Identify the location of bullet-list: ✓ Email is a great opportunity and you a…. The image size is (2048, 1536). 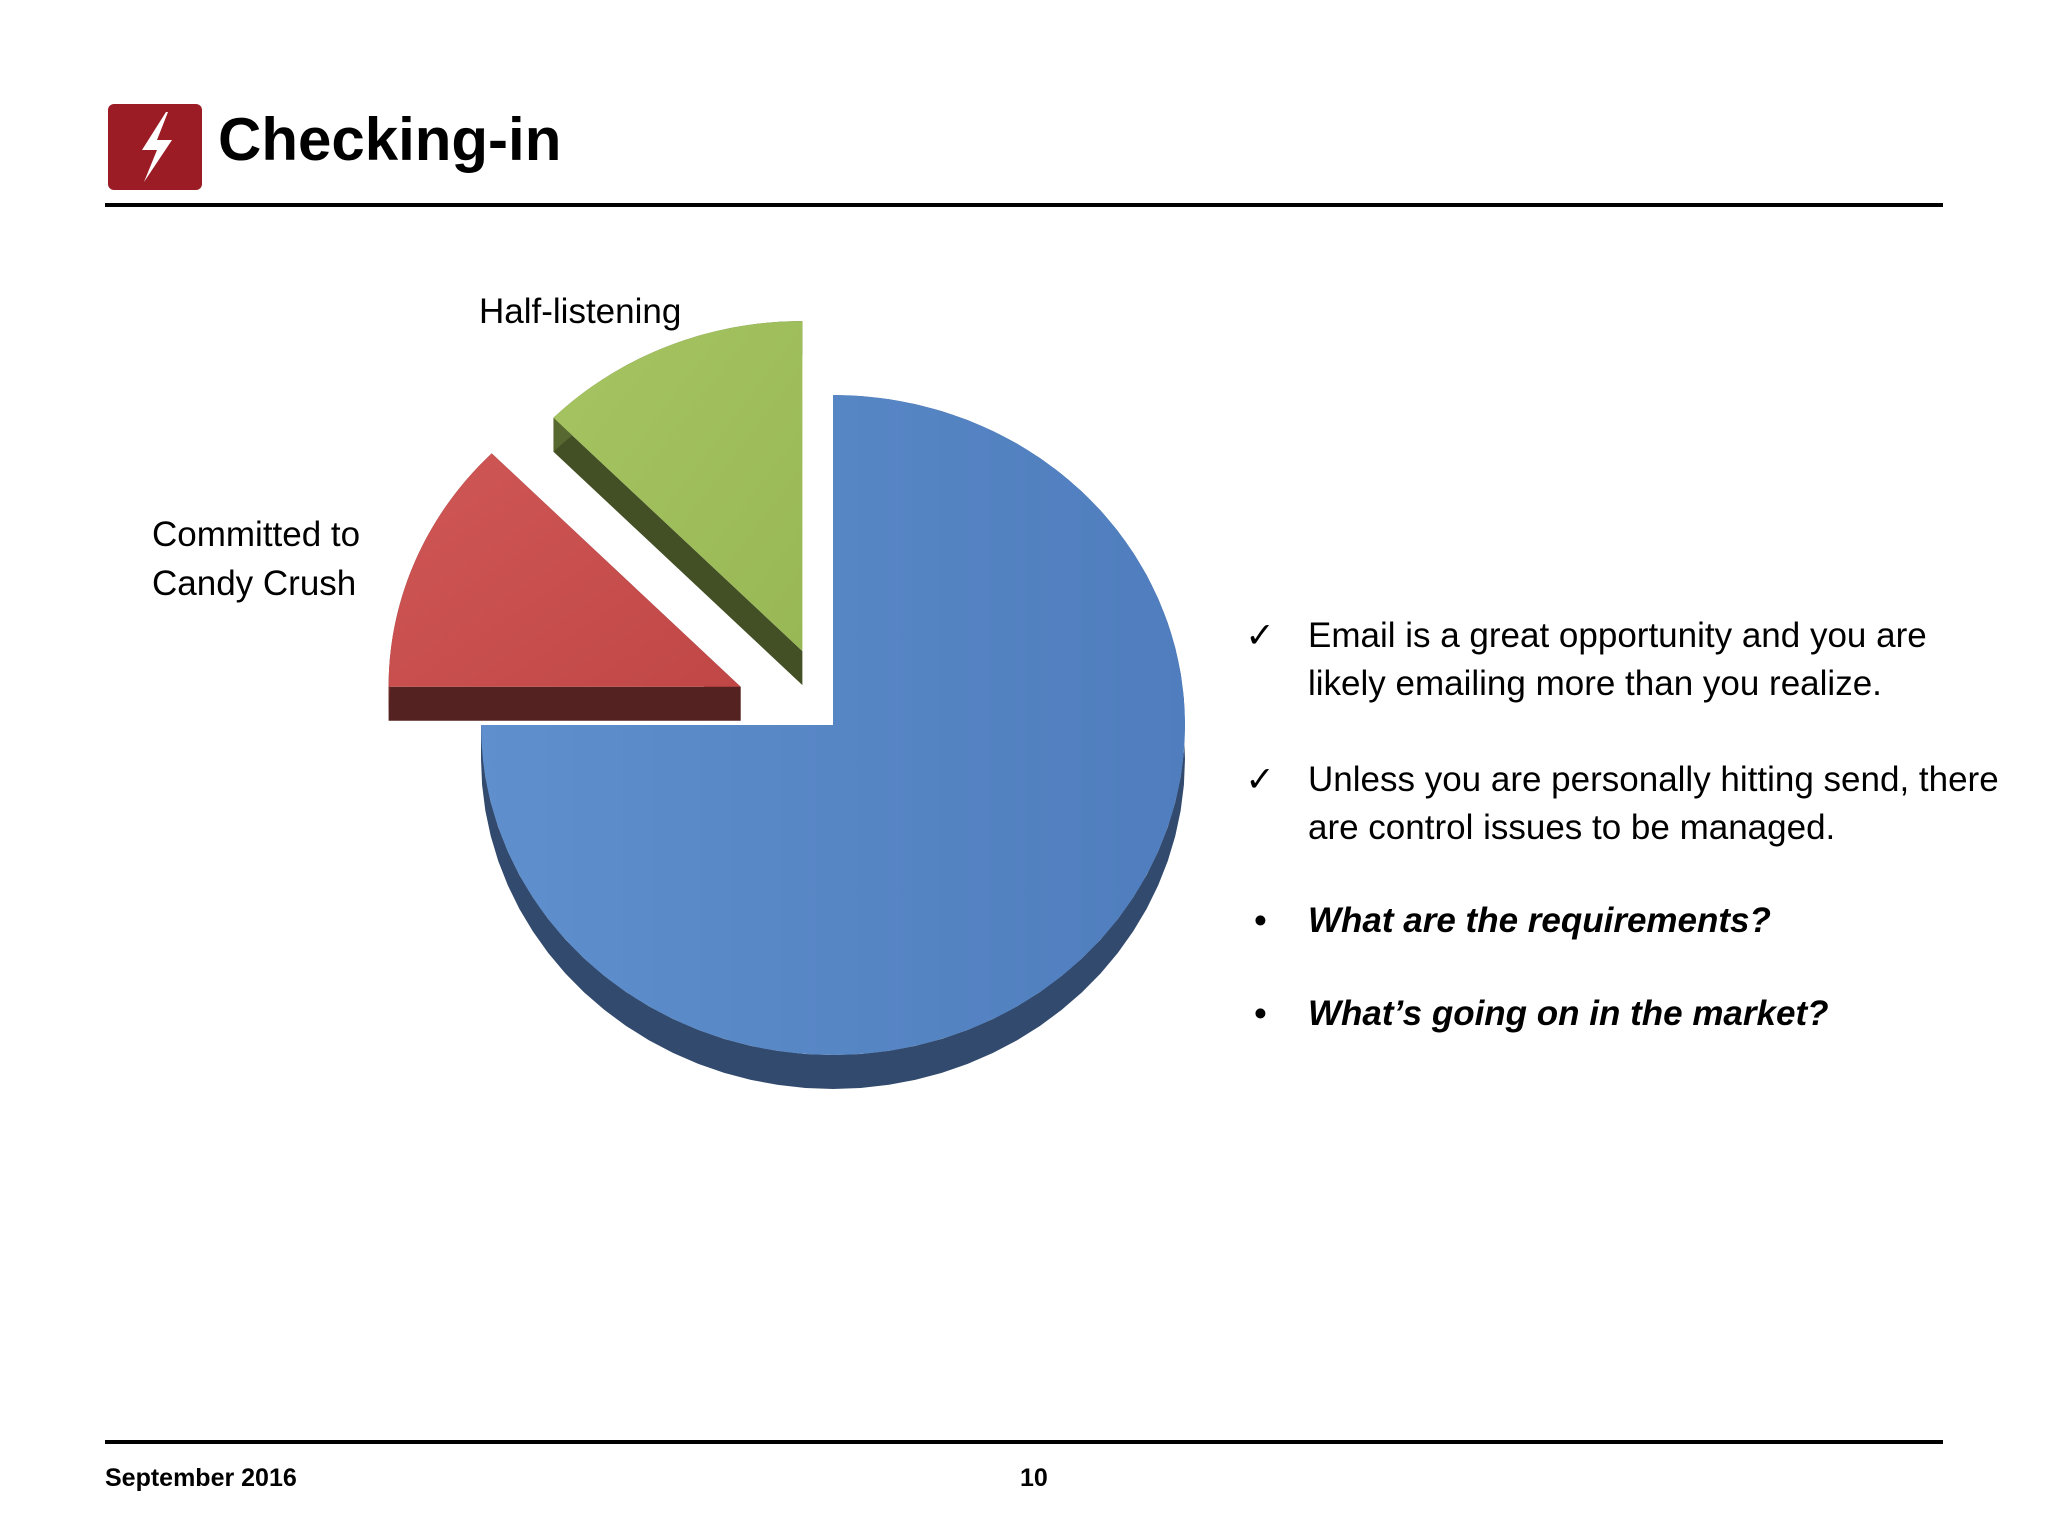
(1620, 825).